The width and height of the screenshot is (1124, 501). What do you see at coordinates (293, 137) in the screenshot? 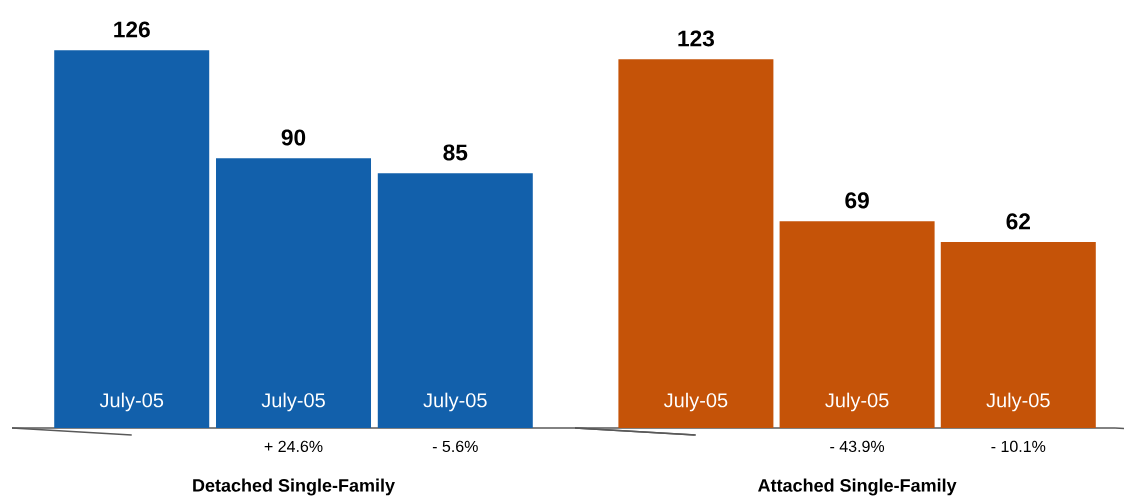
I see `data-label: 90` at bounding box center [293, 137].